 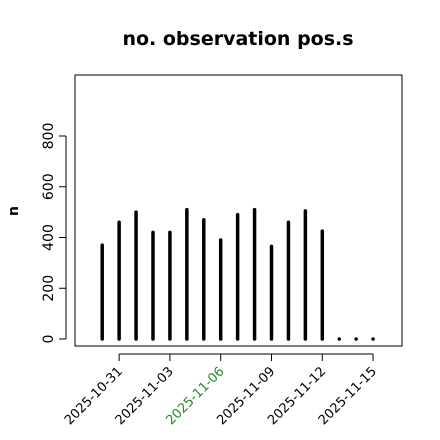 I want to click on y-axis: 0 200 400 600 800, so click(x=54, y=233).